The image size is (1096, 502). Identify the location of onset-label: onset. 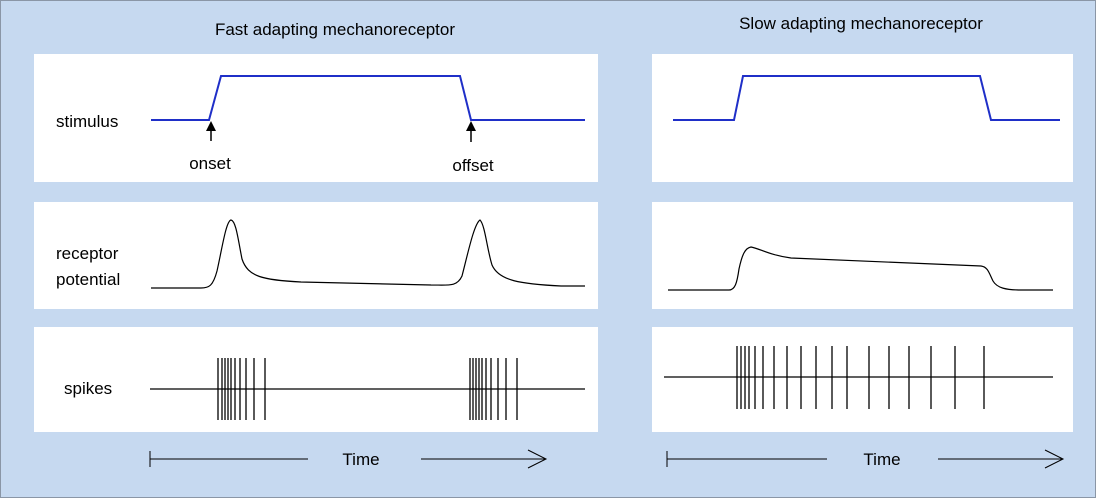
(210, 163).